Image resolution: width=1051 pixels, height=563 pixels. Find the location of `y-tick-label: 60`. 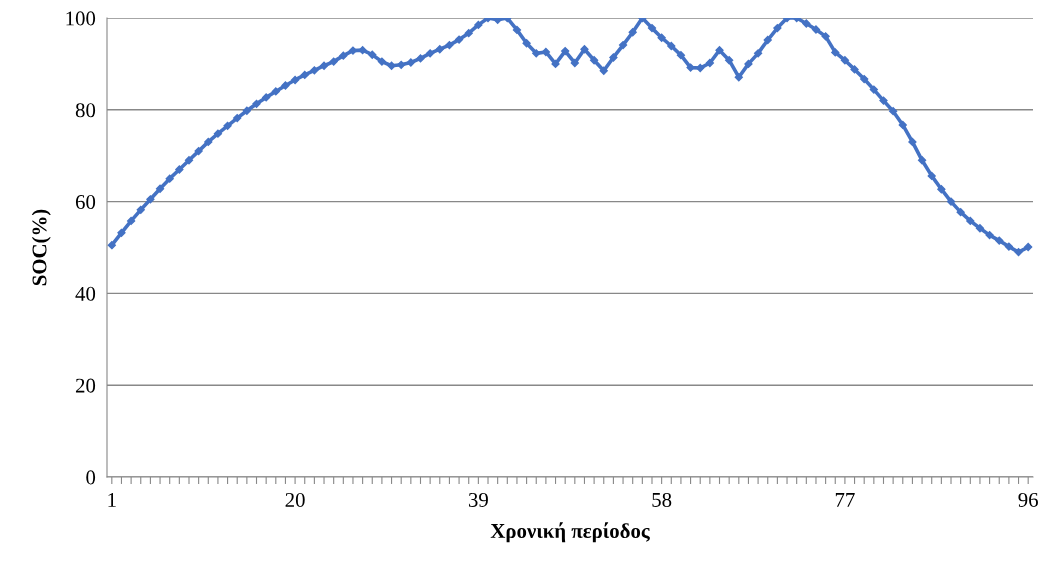

y-tick-label: 60 is located at coordinates (85, 202).